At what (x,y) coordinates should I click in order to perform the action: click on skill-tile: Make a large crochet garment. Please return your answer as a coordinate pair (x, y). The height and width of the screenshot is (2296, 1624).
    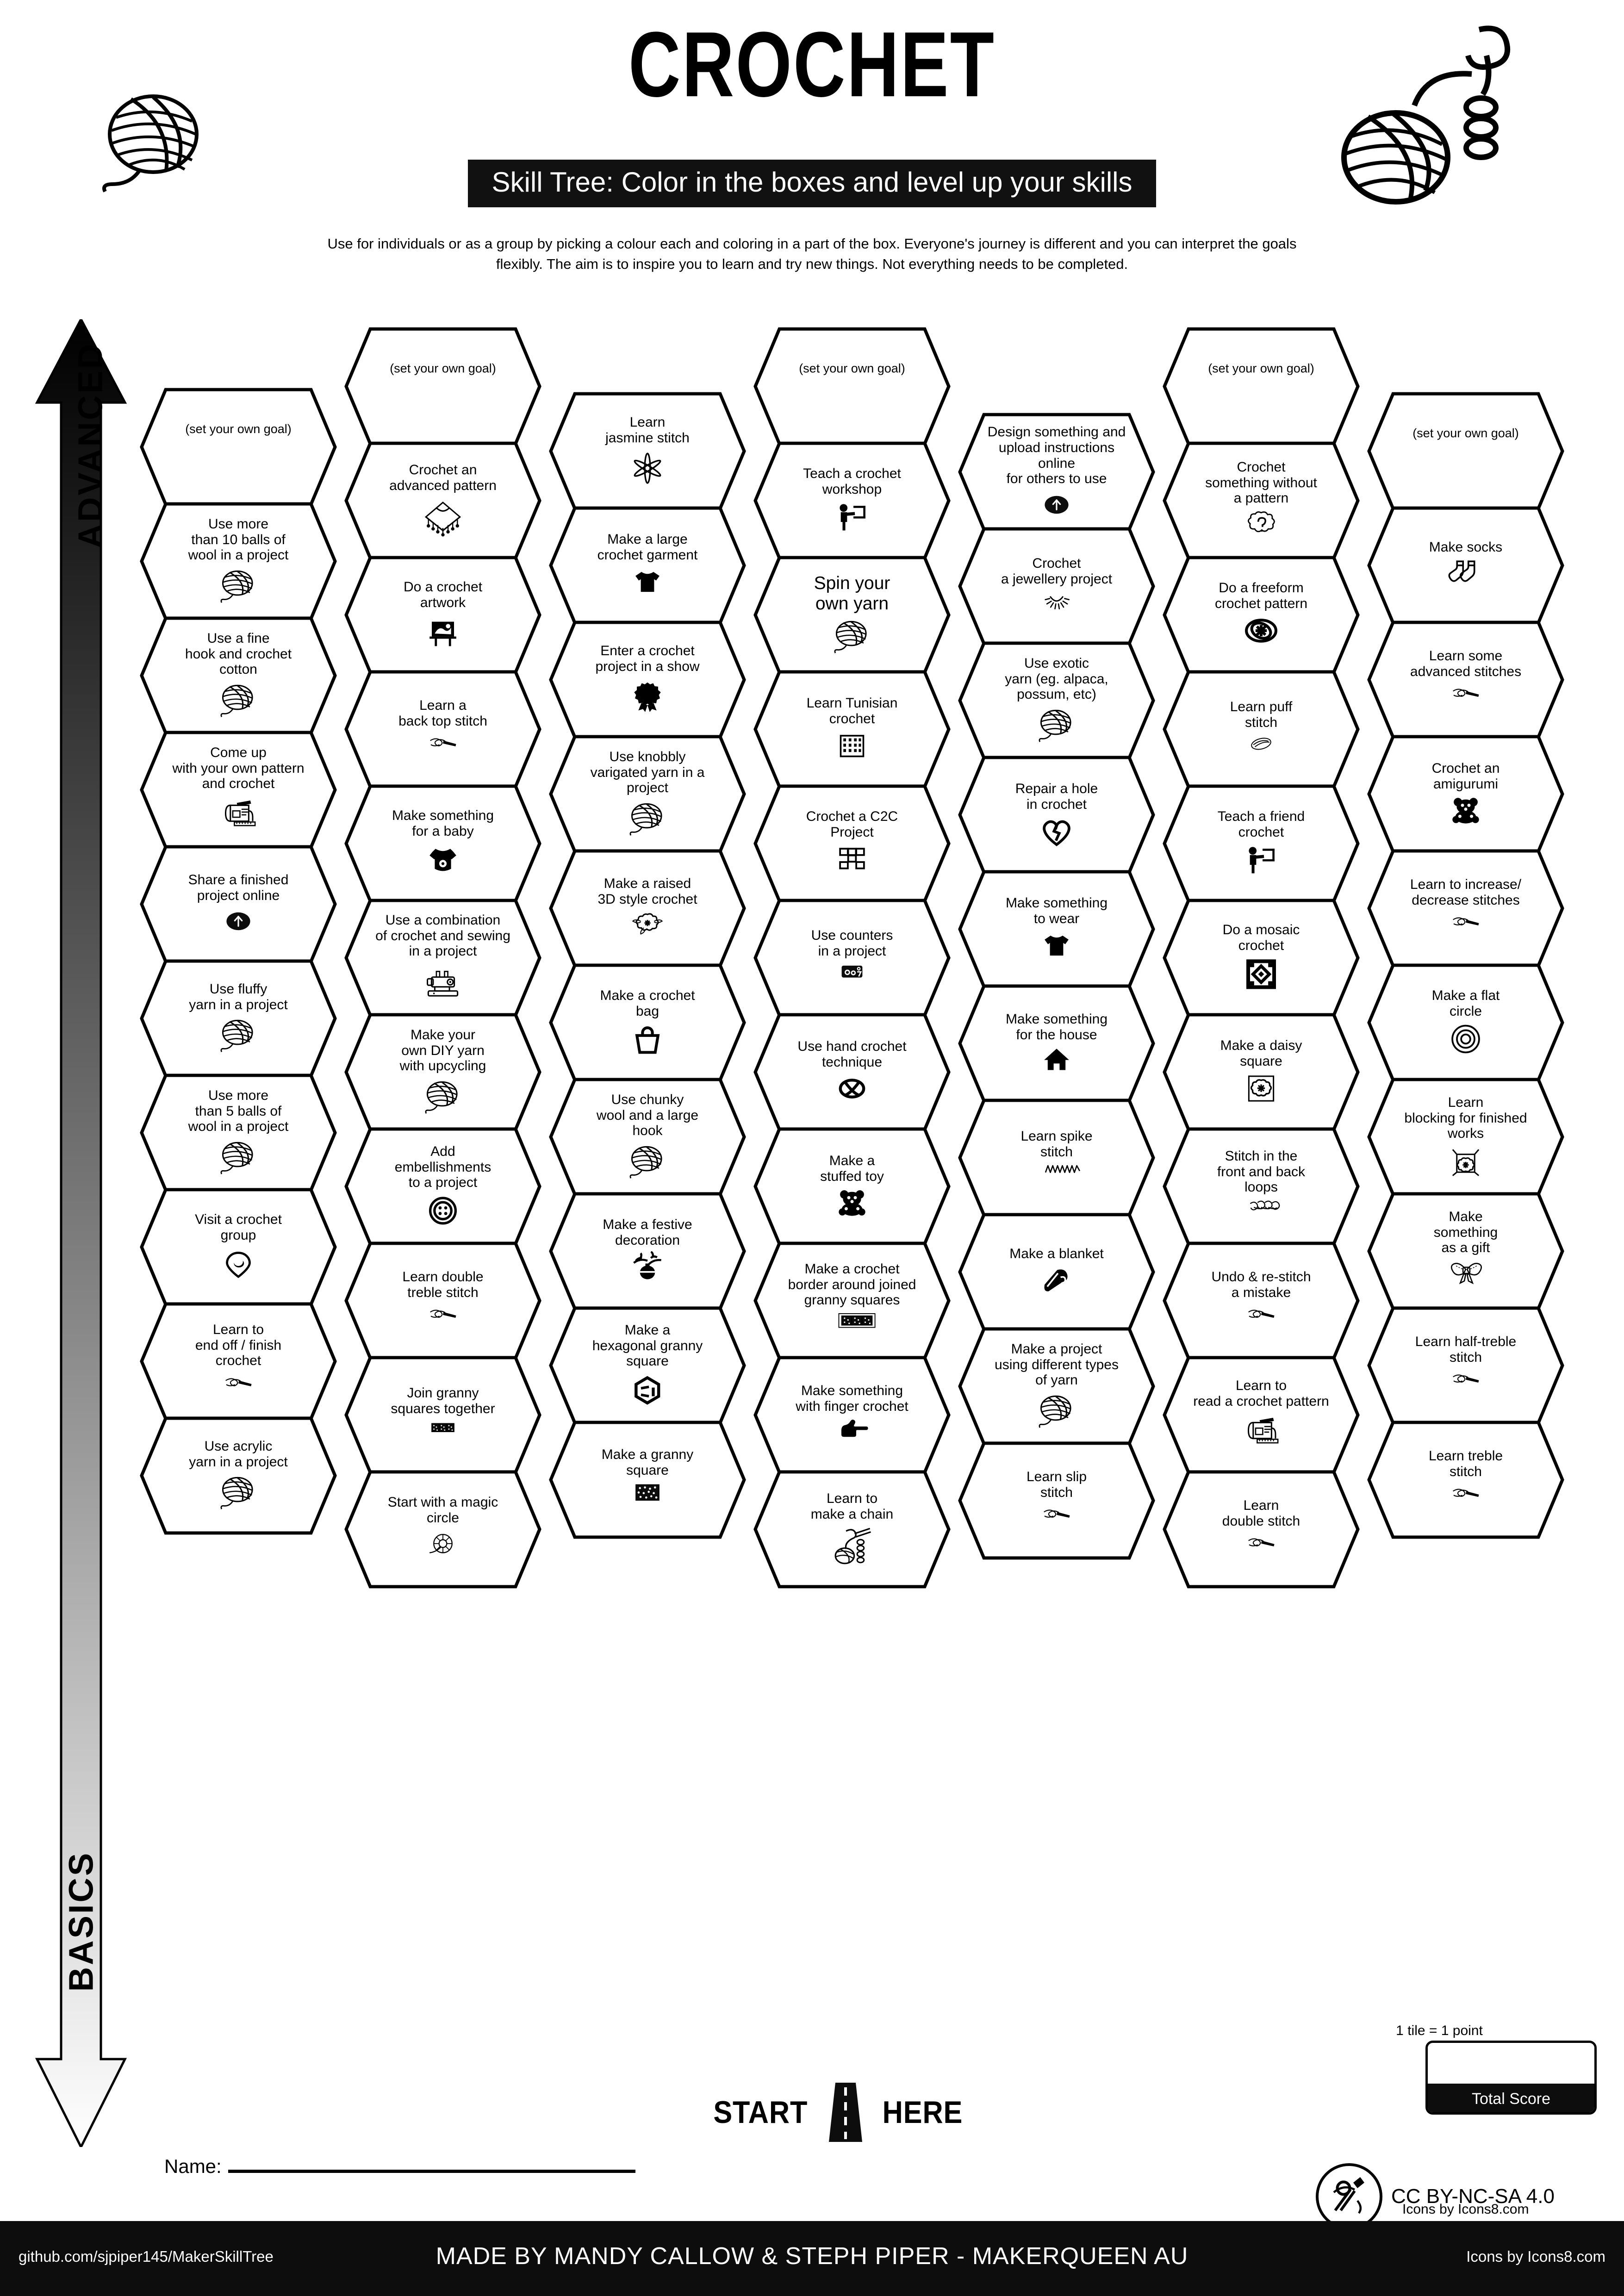
    Looking at the image, I should click on (647, 566).